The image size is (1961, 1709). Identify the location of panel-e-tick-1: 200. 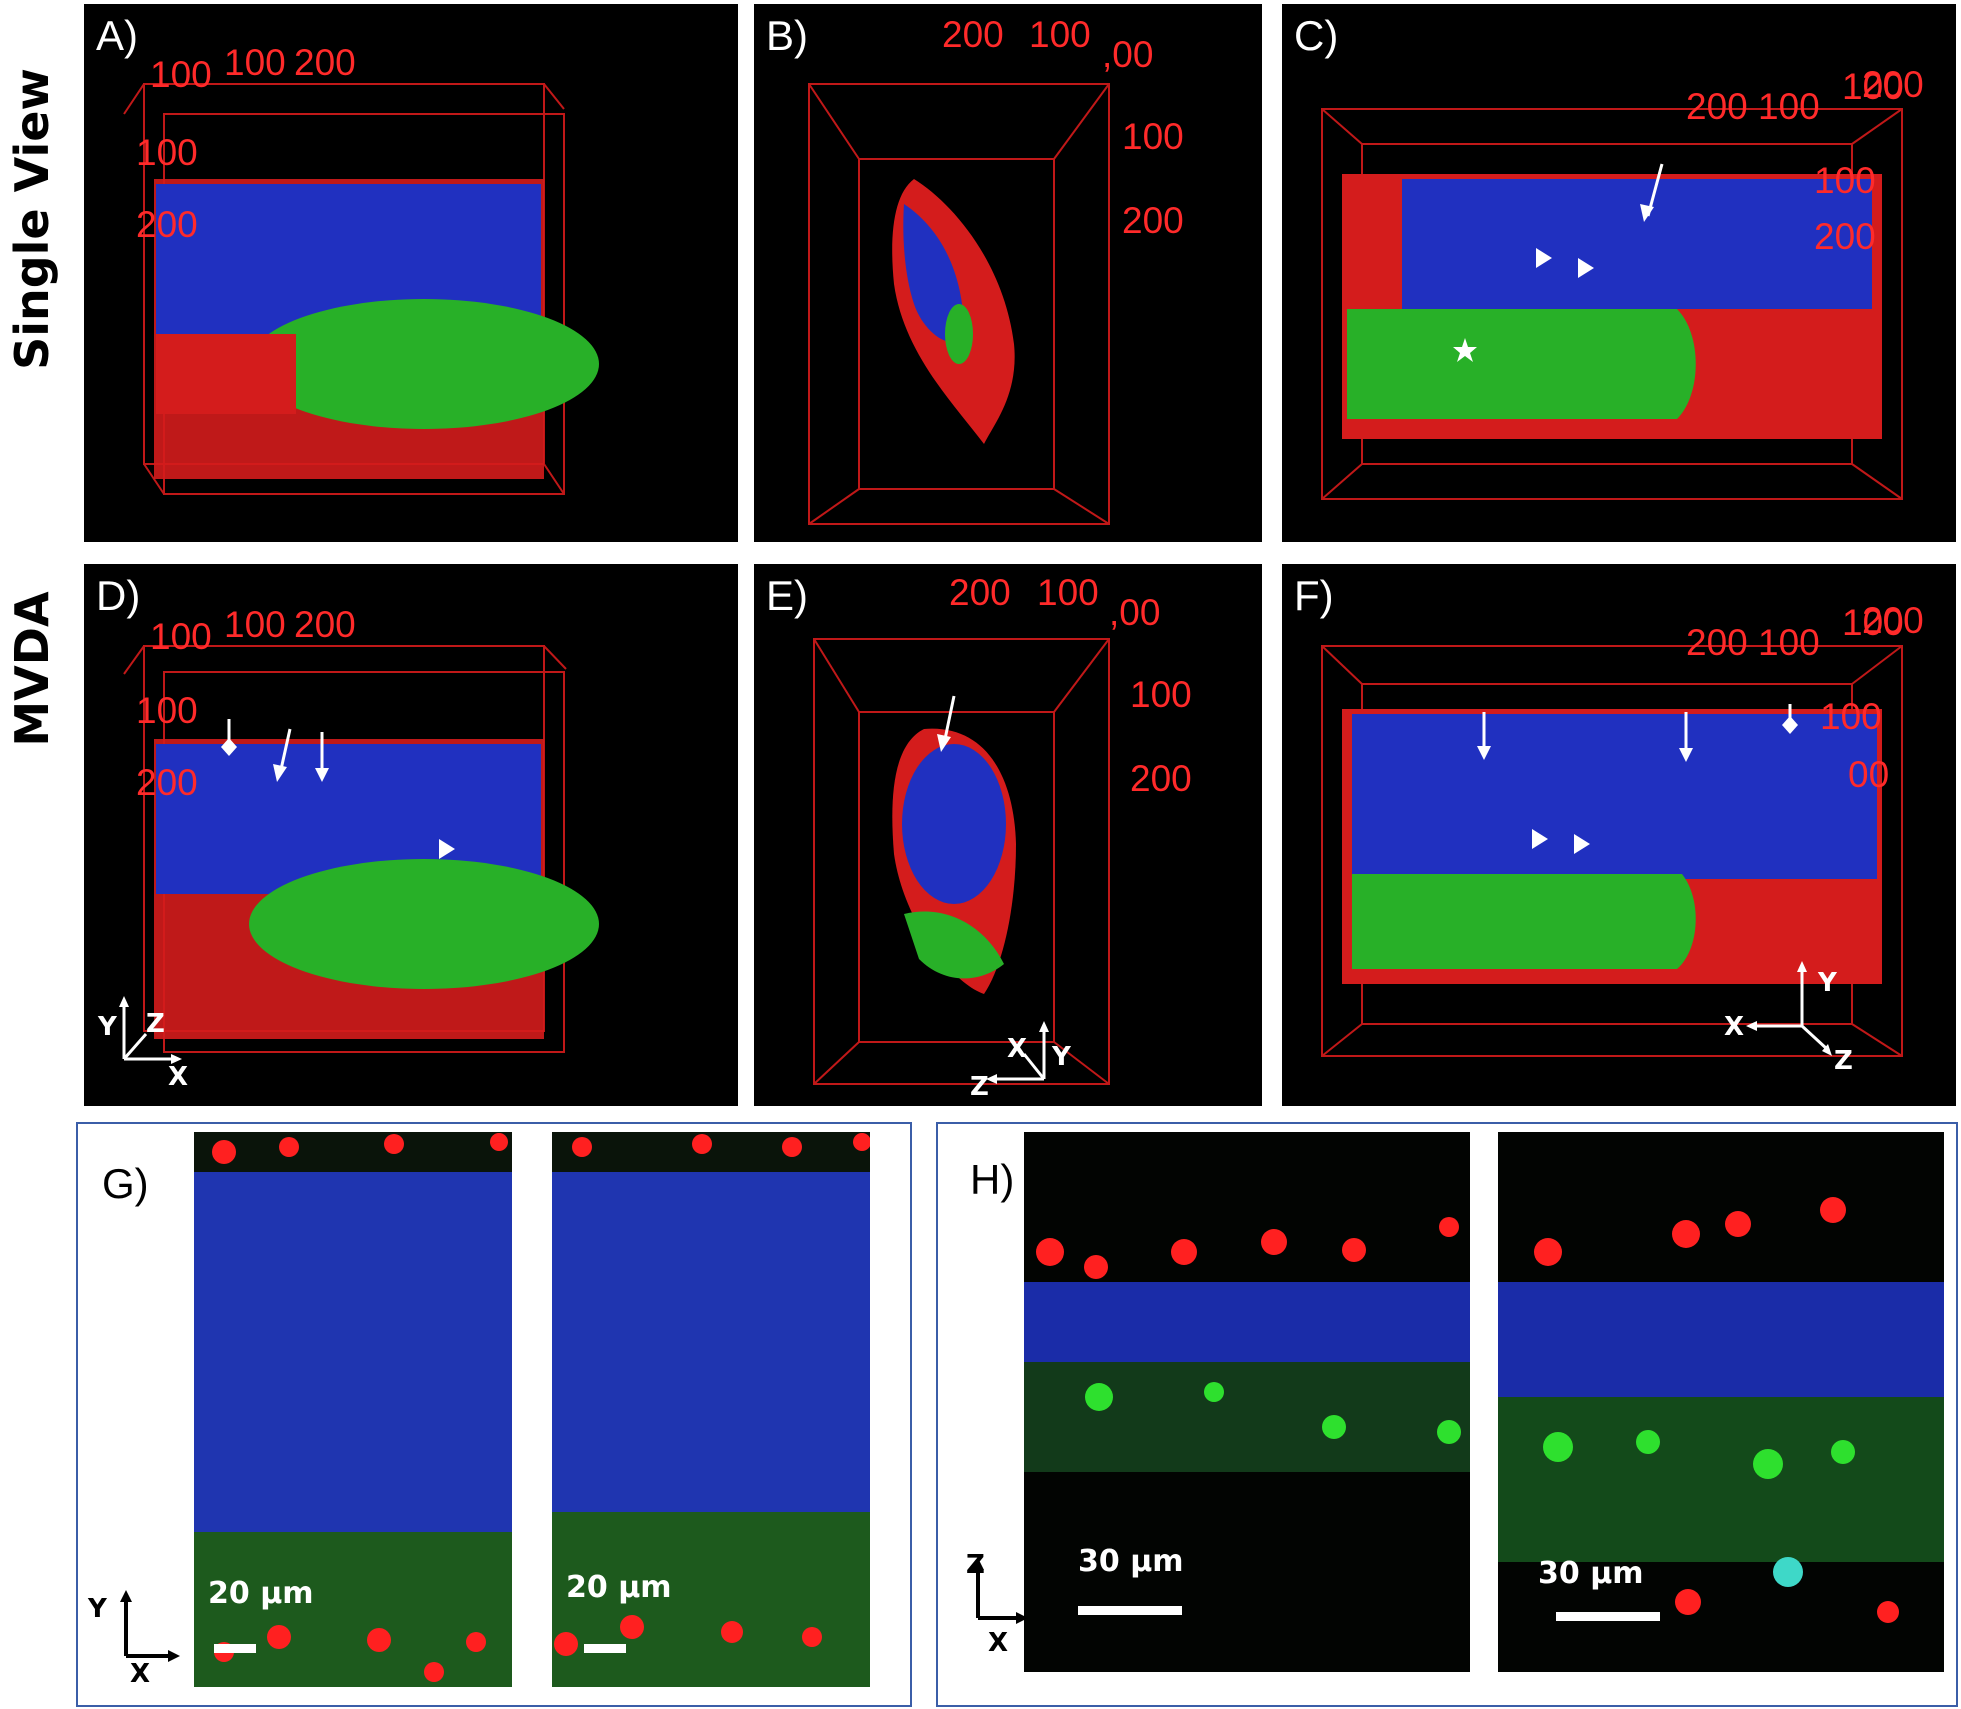
(980, 592).